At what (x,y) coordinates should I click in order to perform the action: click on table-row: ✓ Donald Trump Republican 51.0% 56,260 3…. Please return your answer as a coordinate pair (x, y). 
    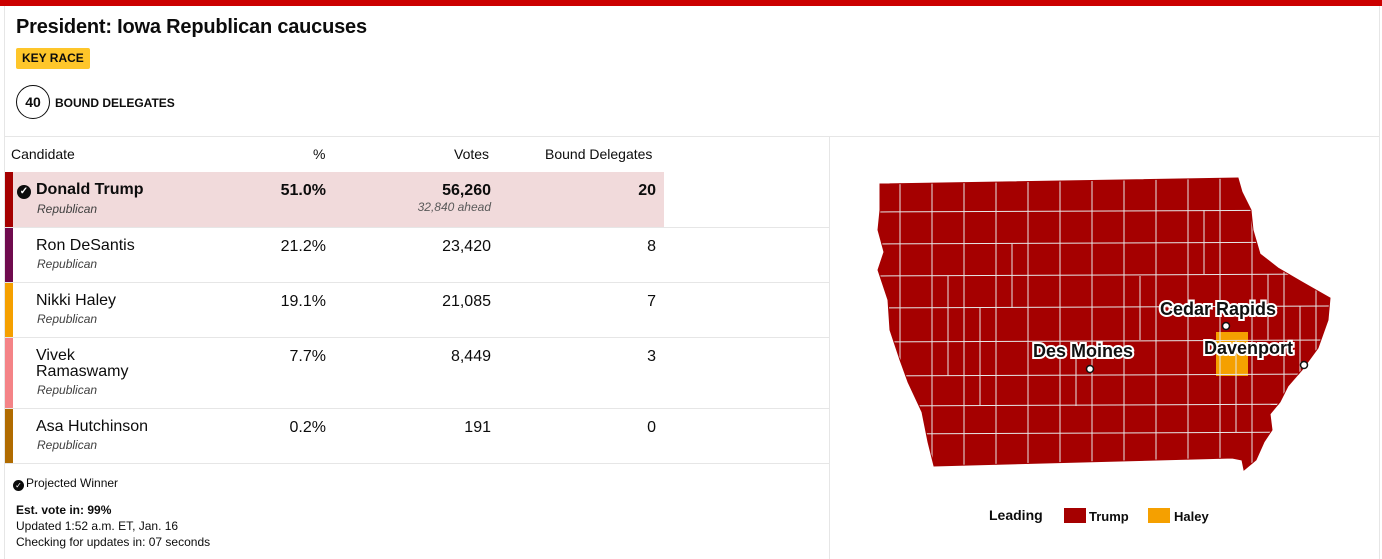
    Looking at the image, I should click on (417, 200).